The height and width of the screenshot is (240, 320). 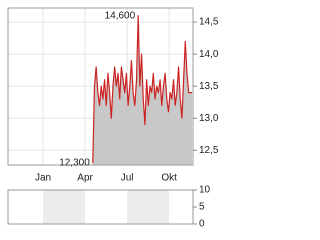 I want to click on x-tick-label: Jan, so click(x=43, y=178).